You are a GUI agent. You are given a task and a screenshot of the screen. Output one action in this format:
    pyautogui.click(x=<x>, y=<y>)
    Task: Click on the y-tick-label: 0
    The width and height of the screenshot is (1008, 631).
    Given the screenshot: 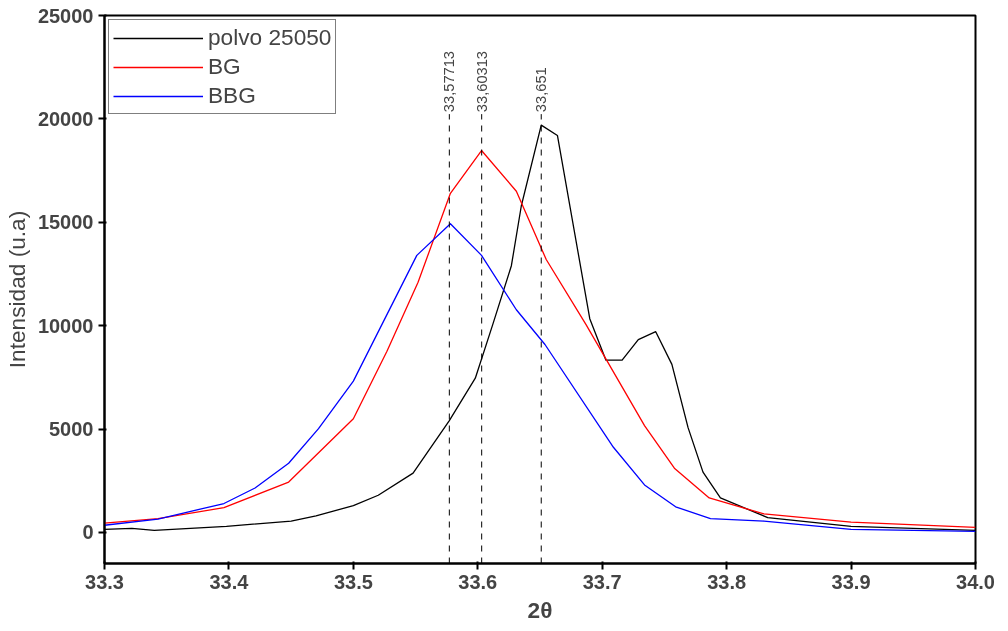 What is the action you would take?
    pyautogui.click(x=88, y=532)
    